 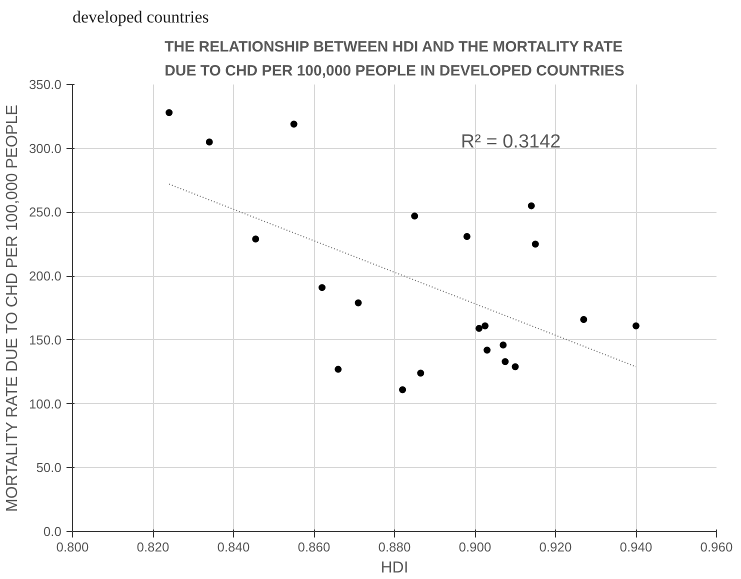 What do you see at coordinates (140, 17) in the screenshot?
I see `text: developed countries` at bounding box center [140, 17].